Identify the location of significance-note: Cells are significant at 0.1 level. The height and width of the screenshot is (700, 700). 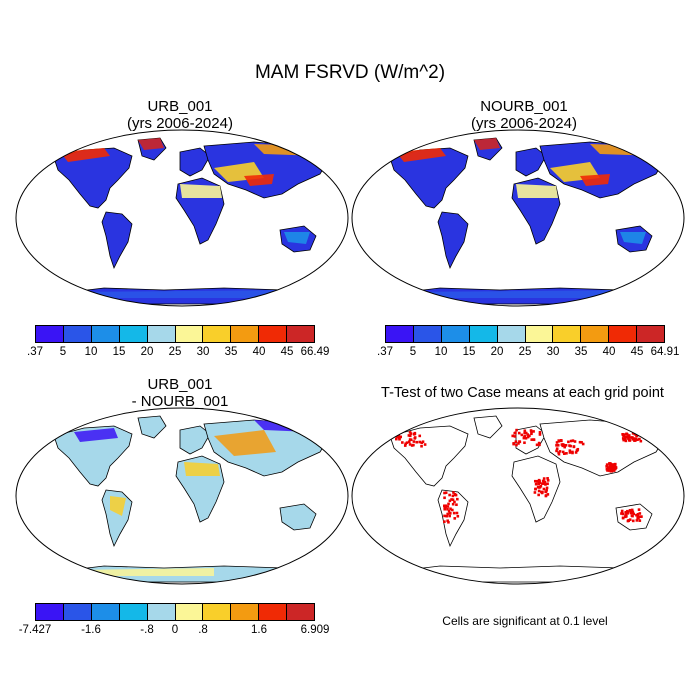
(525, 621).